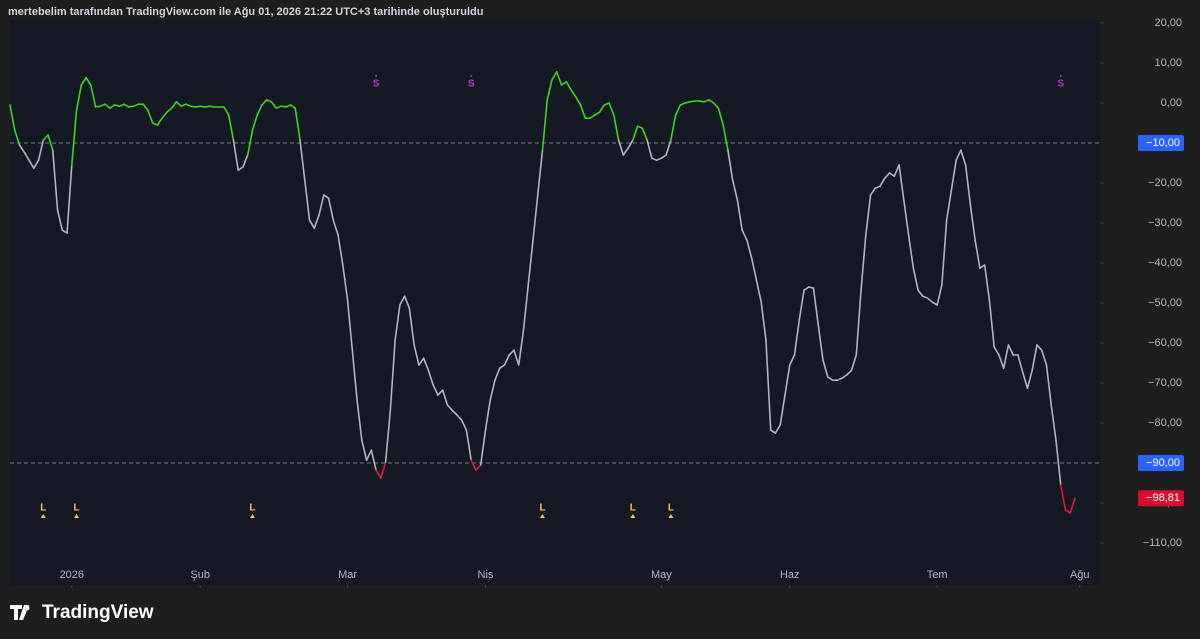  I want to click on level-box, so click(1161, 143).